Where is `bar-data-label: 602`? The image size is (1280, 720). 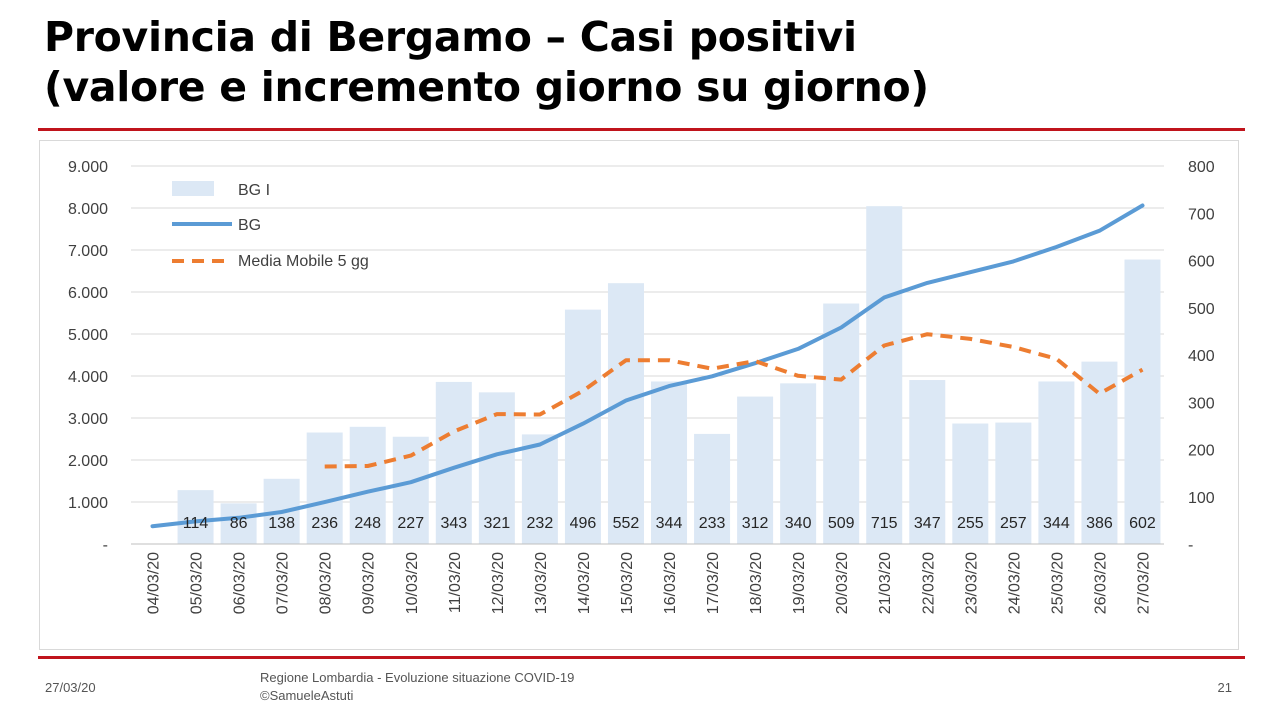
bar-data-label: 602 is located at coordinates (1142, 523).